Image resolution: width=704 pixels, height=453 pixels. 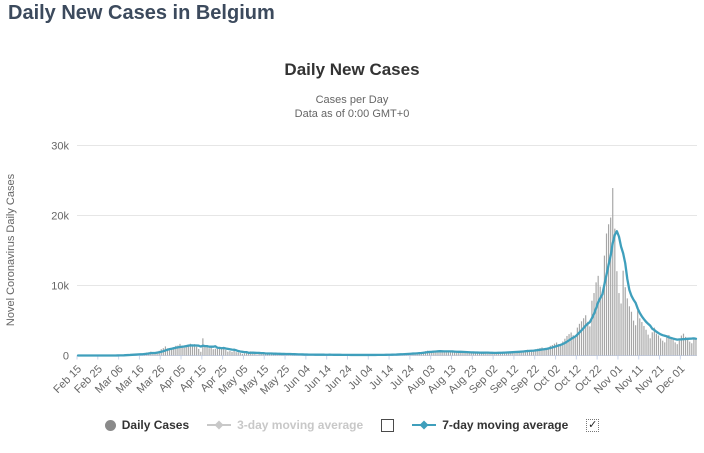 I want to click on svg-text: 30k, so click(x=60, y=147).